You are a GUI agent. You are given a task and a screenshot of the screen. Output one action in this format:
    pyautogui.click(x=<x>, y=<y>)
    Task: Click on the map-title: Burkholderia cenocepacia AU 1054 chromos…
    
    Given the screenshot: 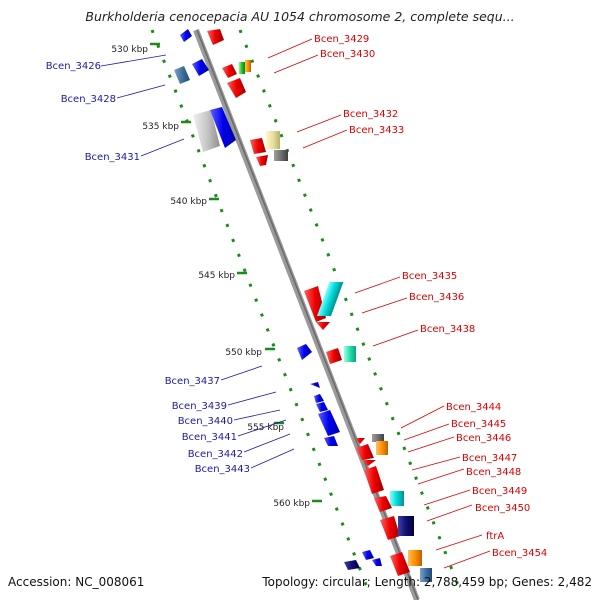 What is the action you would take?
    pyautogui.click(x=300, y=16)
    